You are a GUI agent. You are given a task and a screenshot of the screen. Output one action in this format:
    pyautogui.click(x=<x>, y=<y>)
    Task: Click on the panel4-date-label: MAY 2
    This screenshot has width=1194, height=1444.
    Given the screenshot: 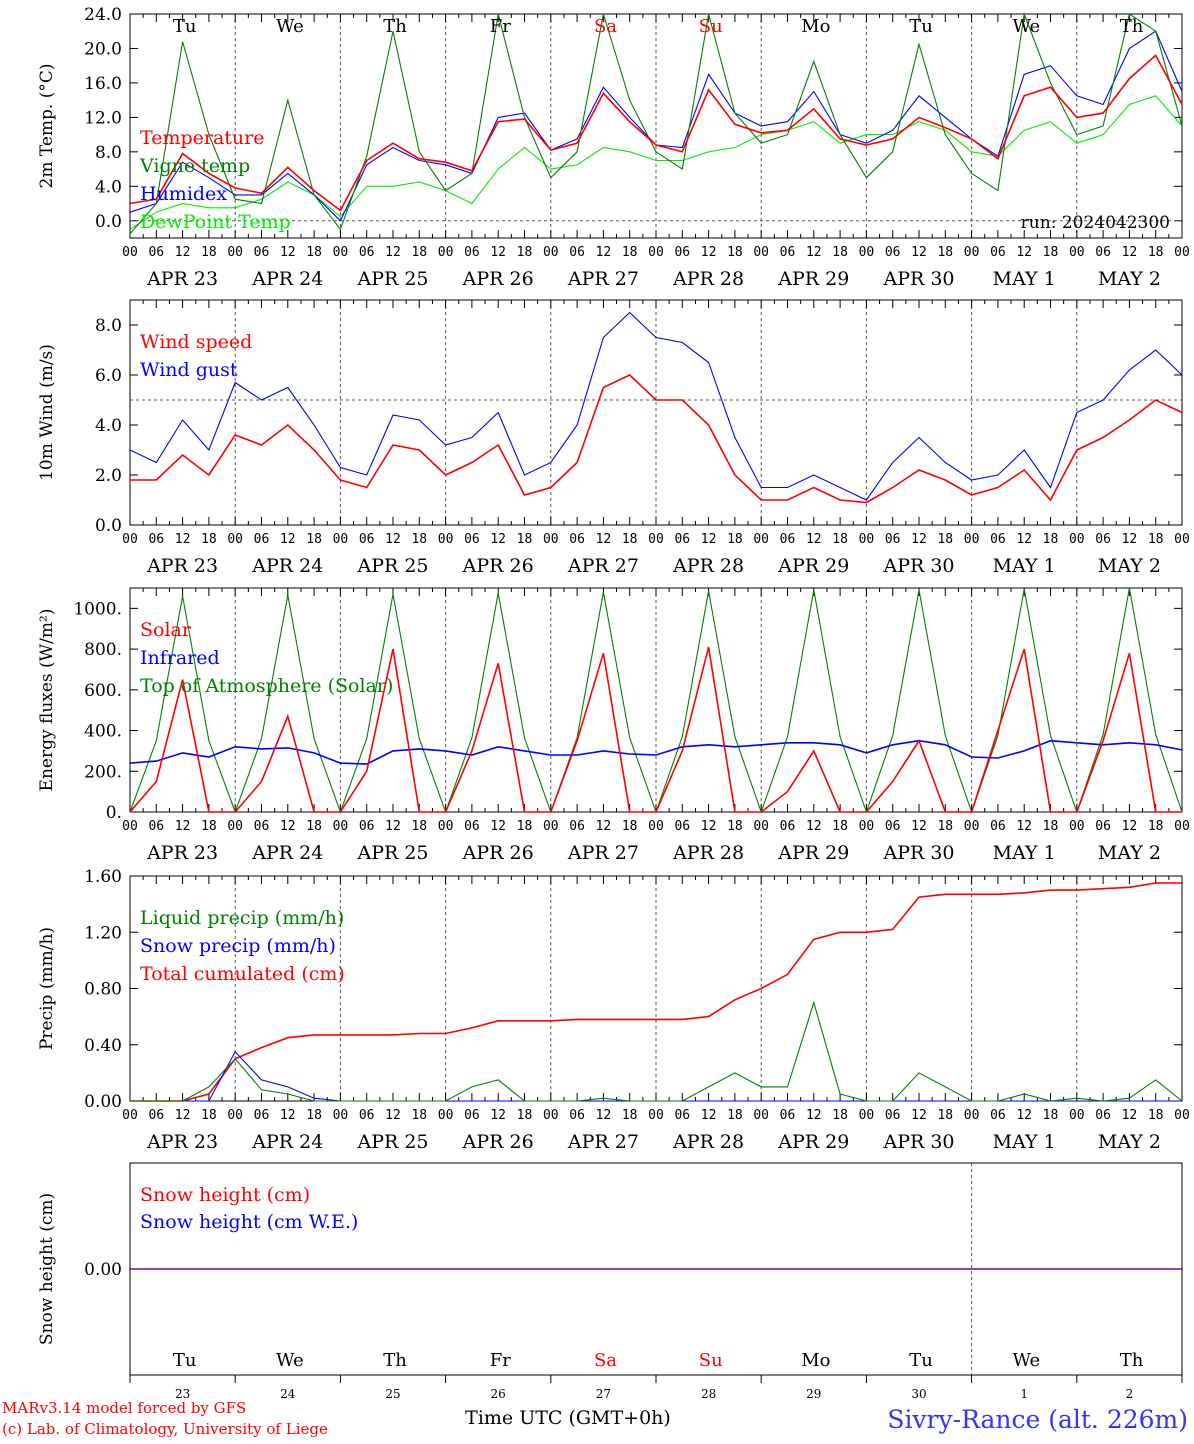 What is the action you would take?
    pyautogui.click(x=1129, y=1142)
    